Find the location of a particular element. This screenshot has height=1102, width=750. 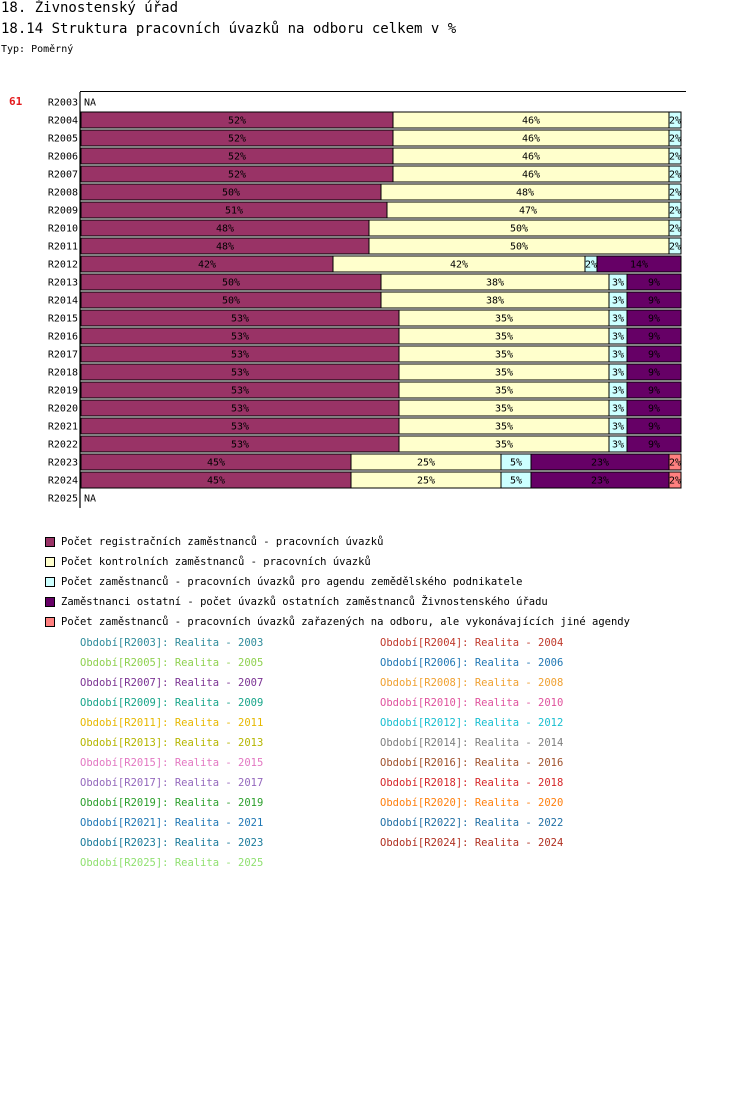

period-item: Období[R2012]: Realita - 2012 is located at coordinates (472, 723).